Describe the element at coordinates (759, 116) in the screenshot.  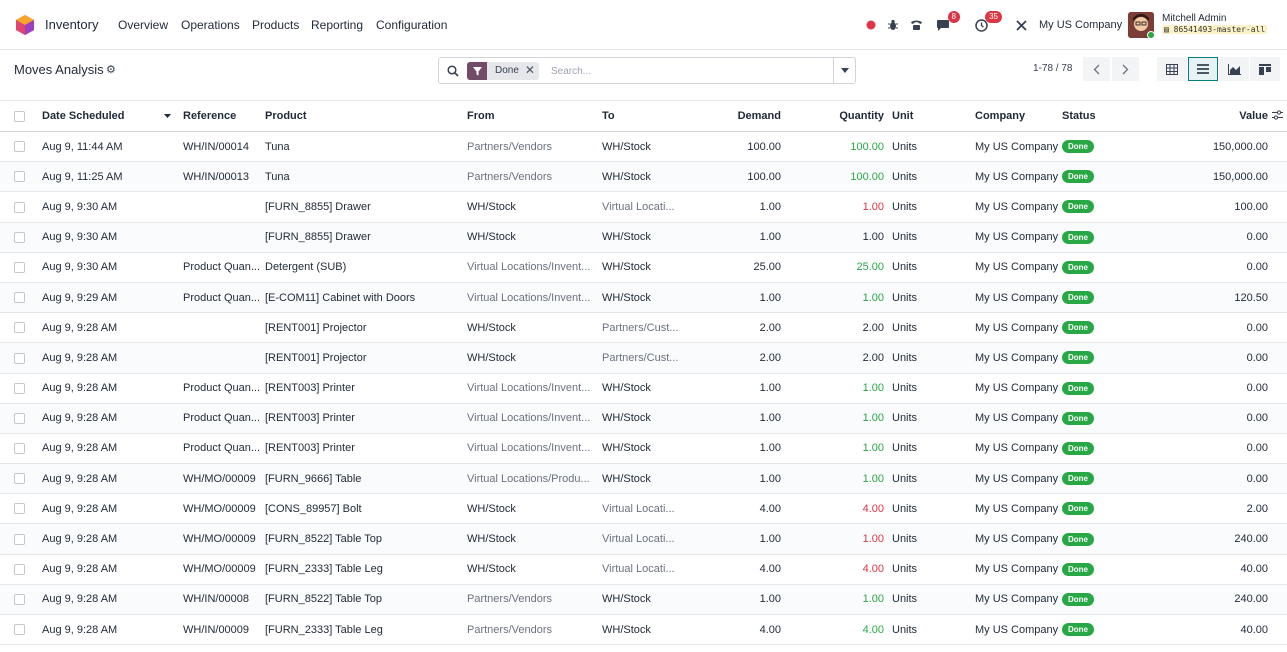
I see `column-demand: Demand` at that location.